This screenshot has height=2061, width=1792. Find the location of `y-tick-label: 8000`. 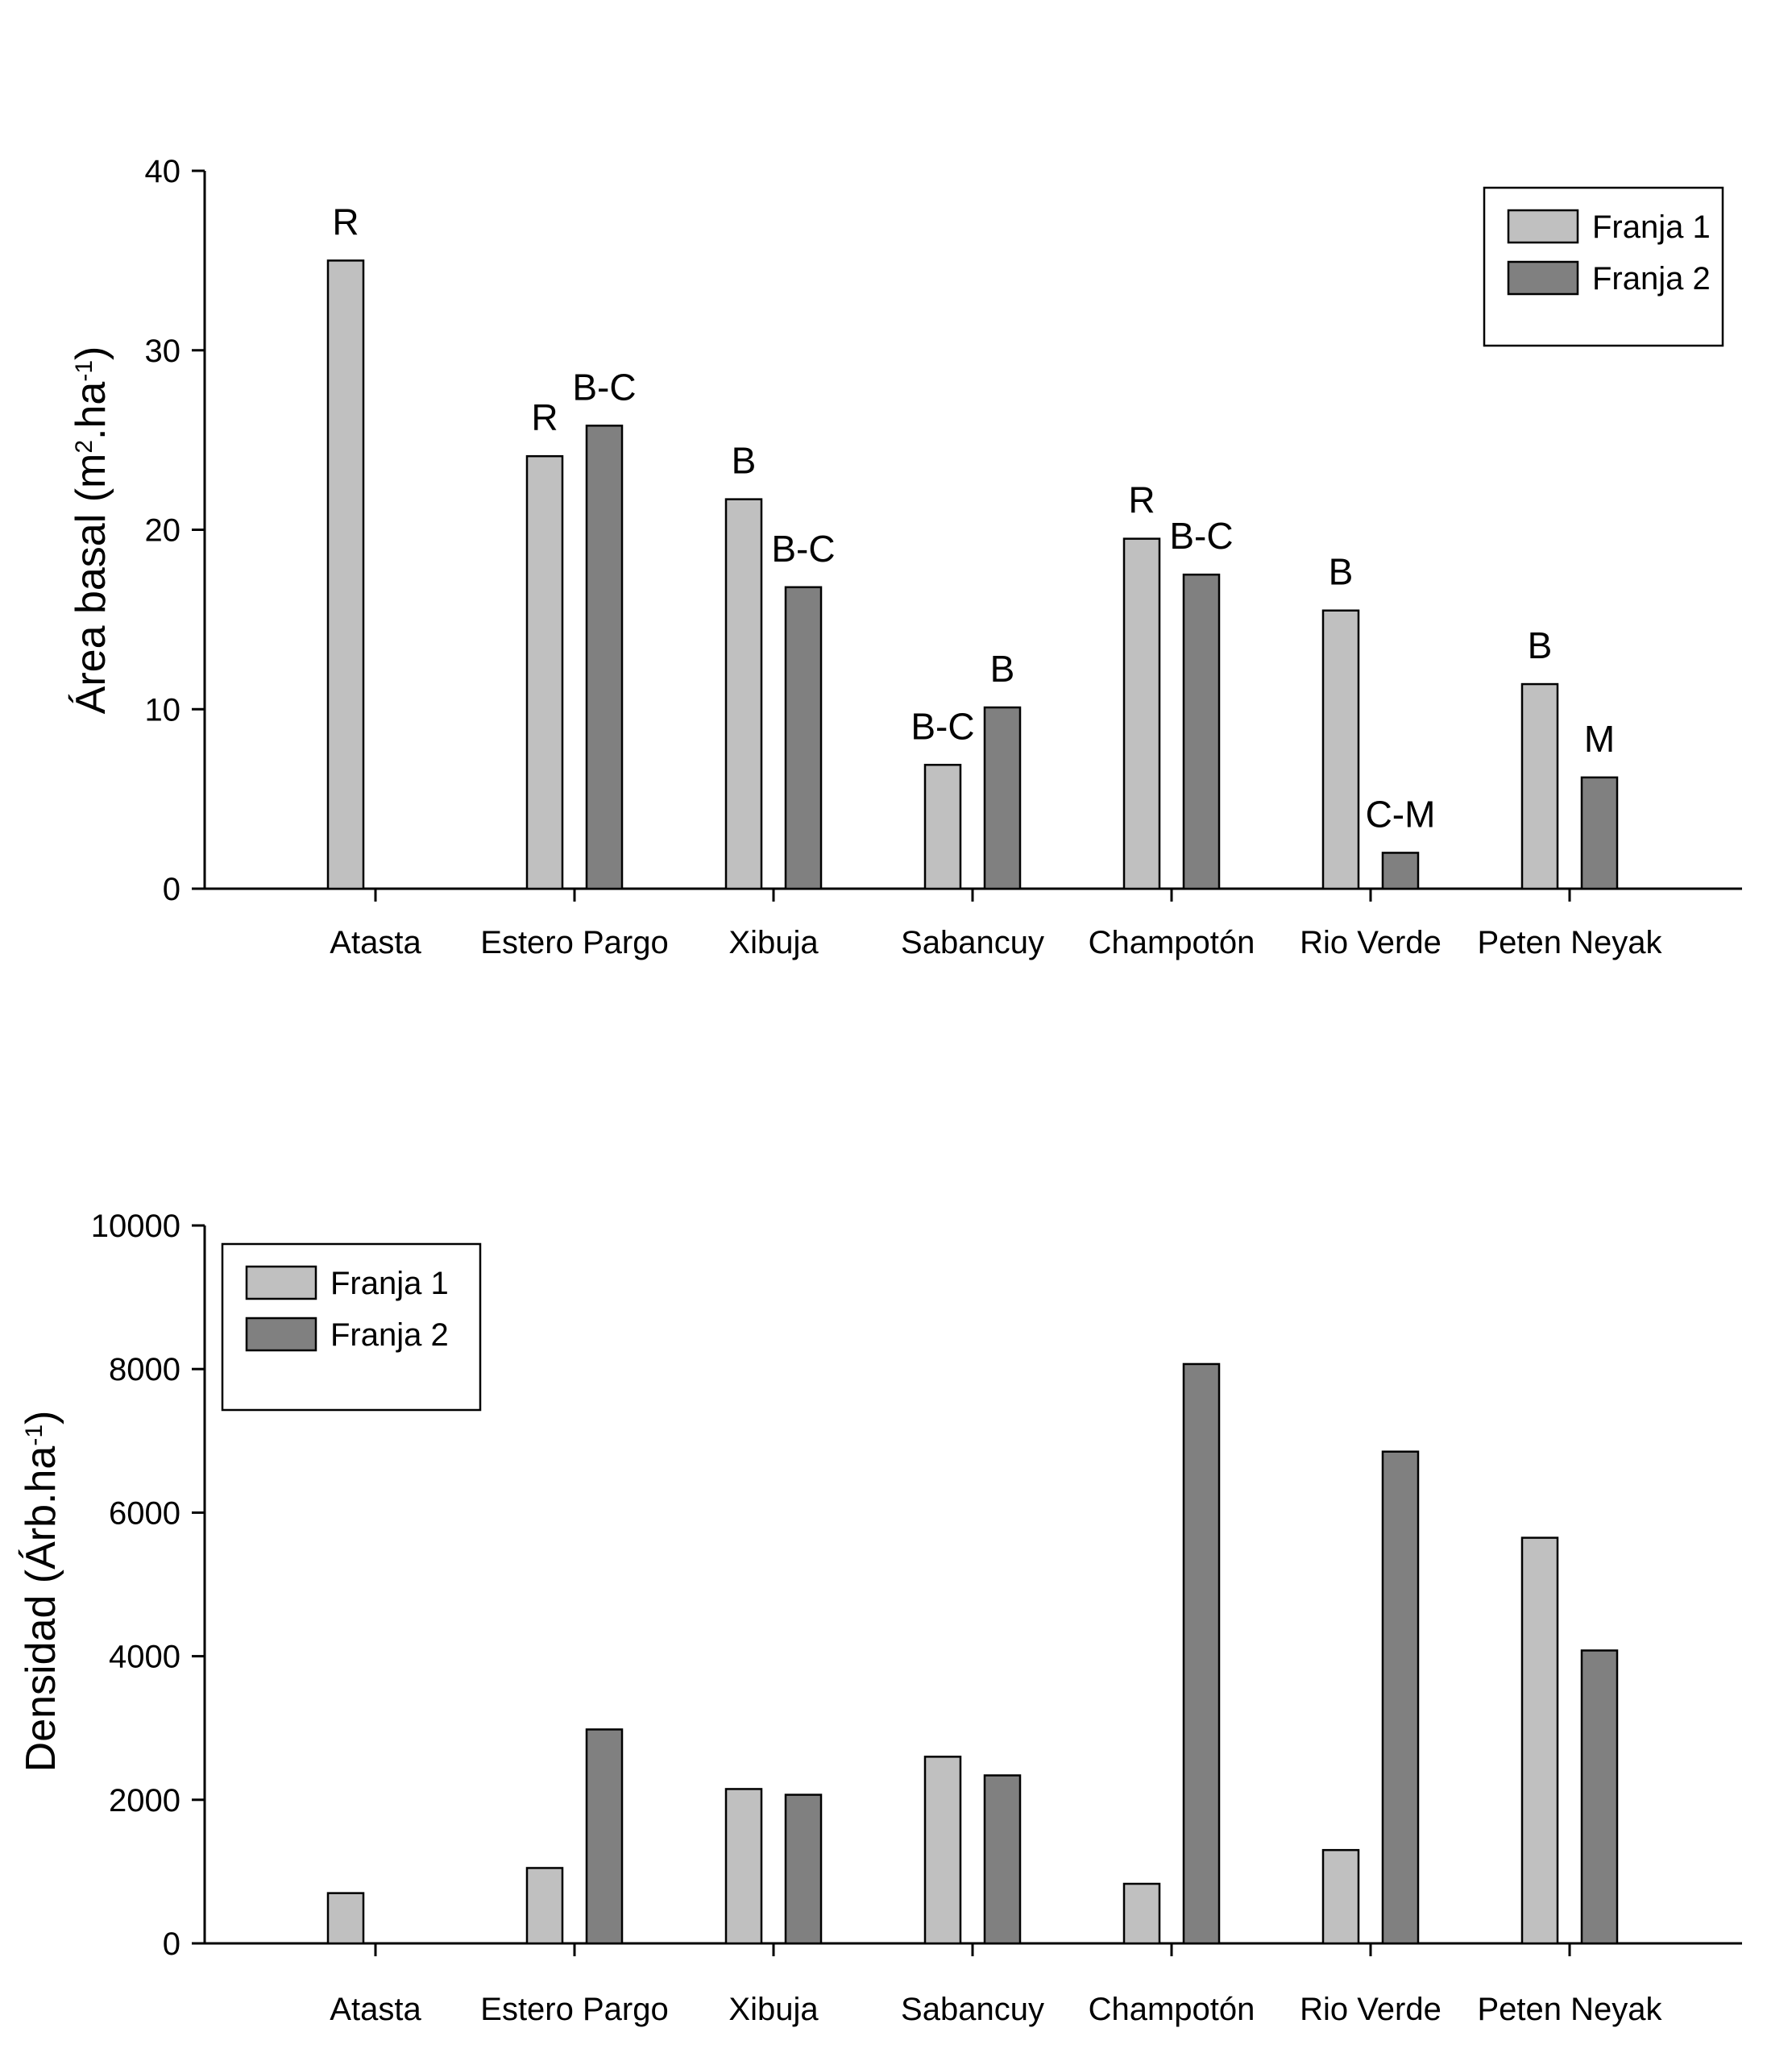

y-tick-label: 8000 is located at coordinates (144, 1369).